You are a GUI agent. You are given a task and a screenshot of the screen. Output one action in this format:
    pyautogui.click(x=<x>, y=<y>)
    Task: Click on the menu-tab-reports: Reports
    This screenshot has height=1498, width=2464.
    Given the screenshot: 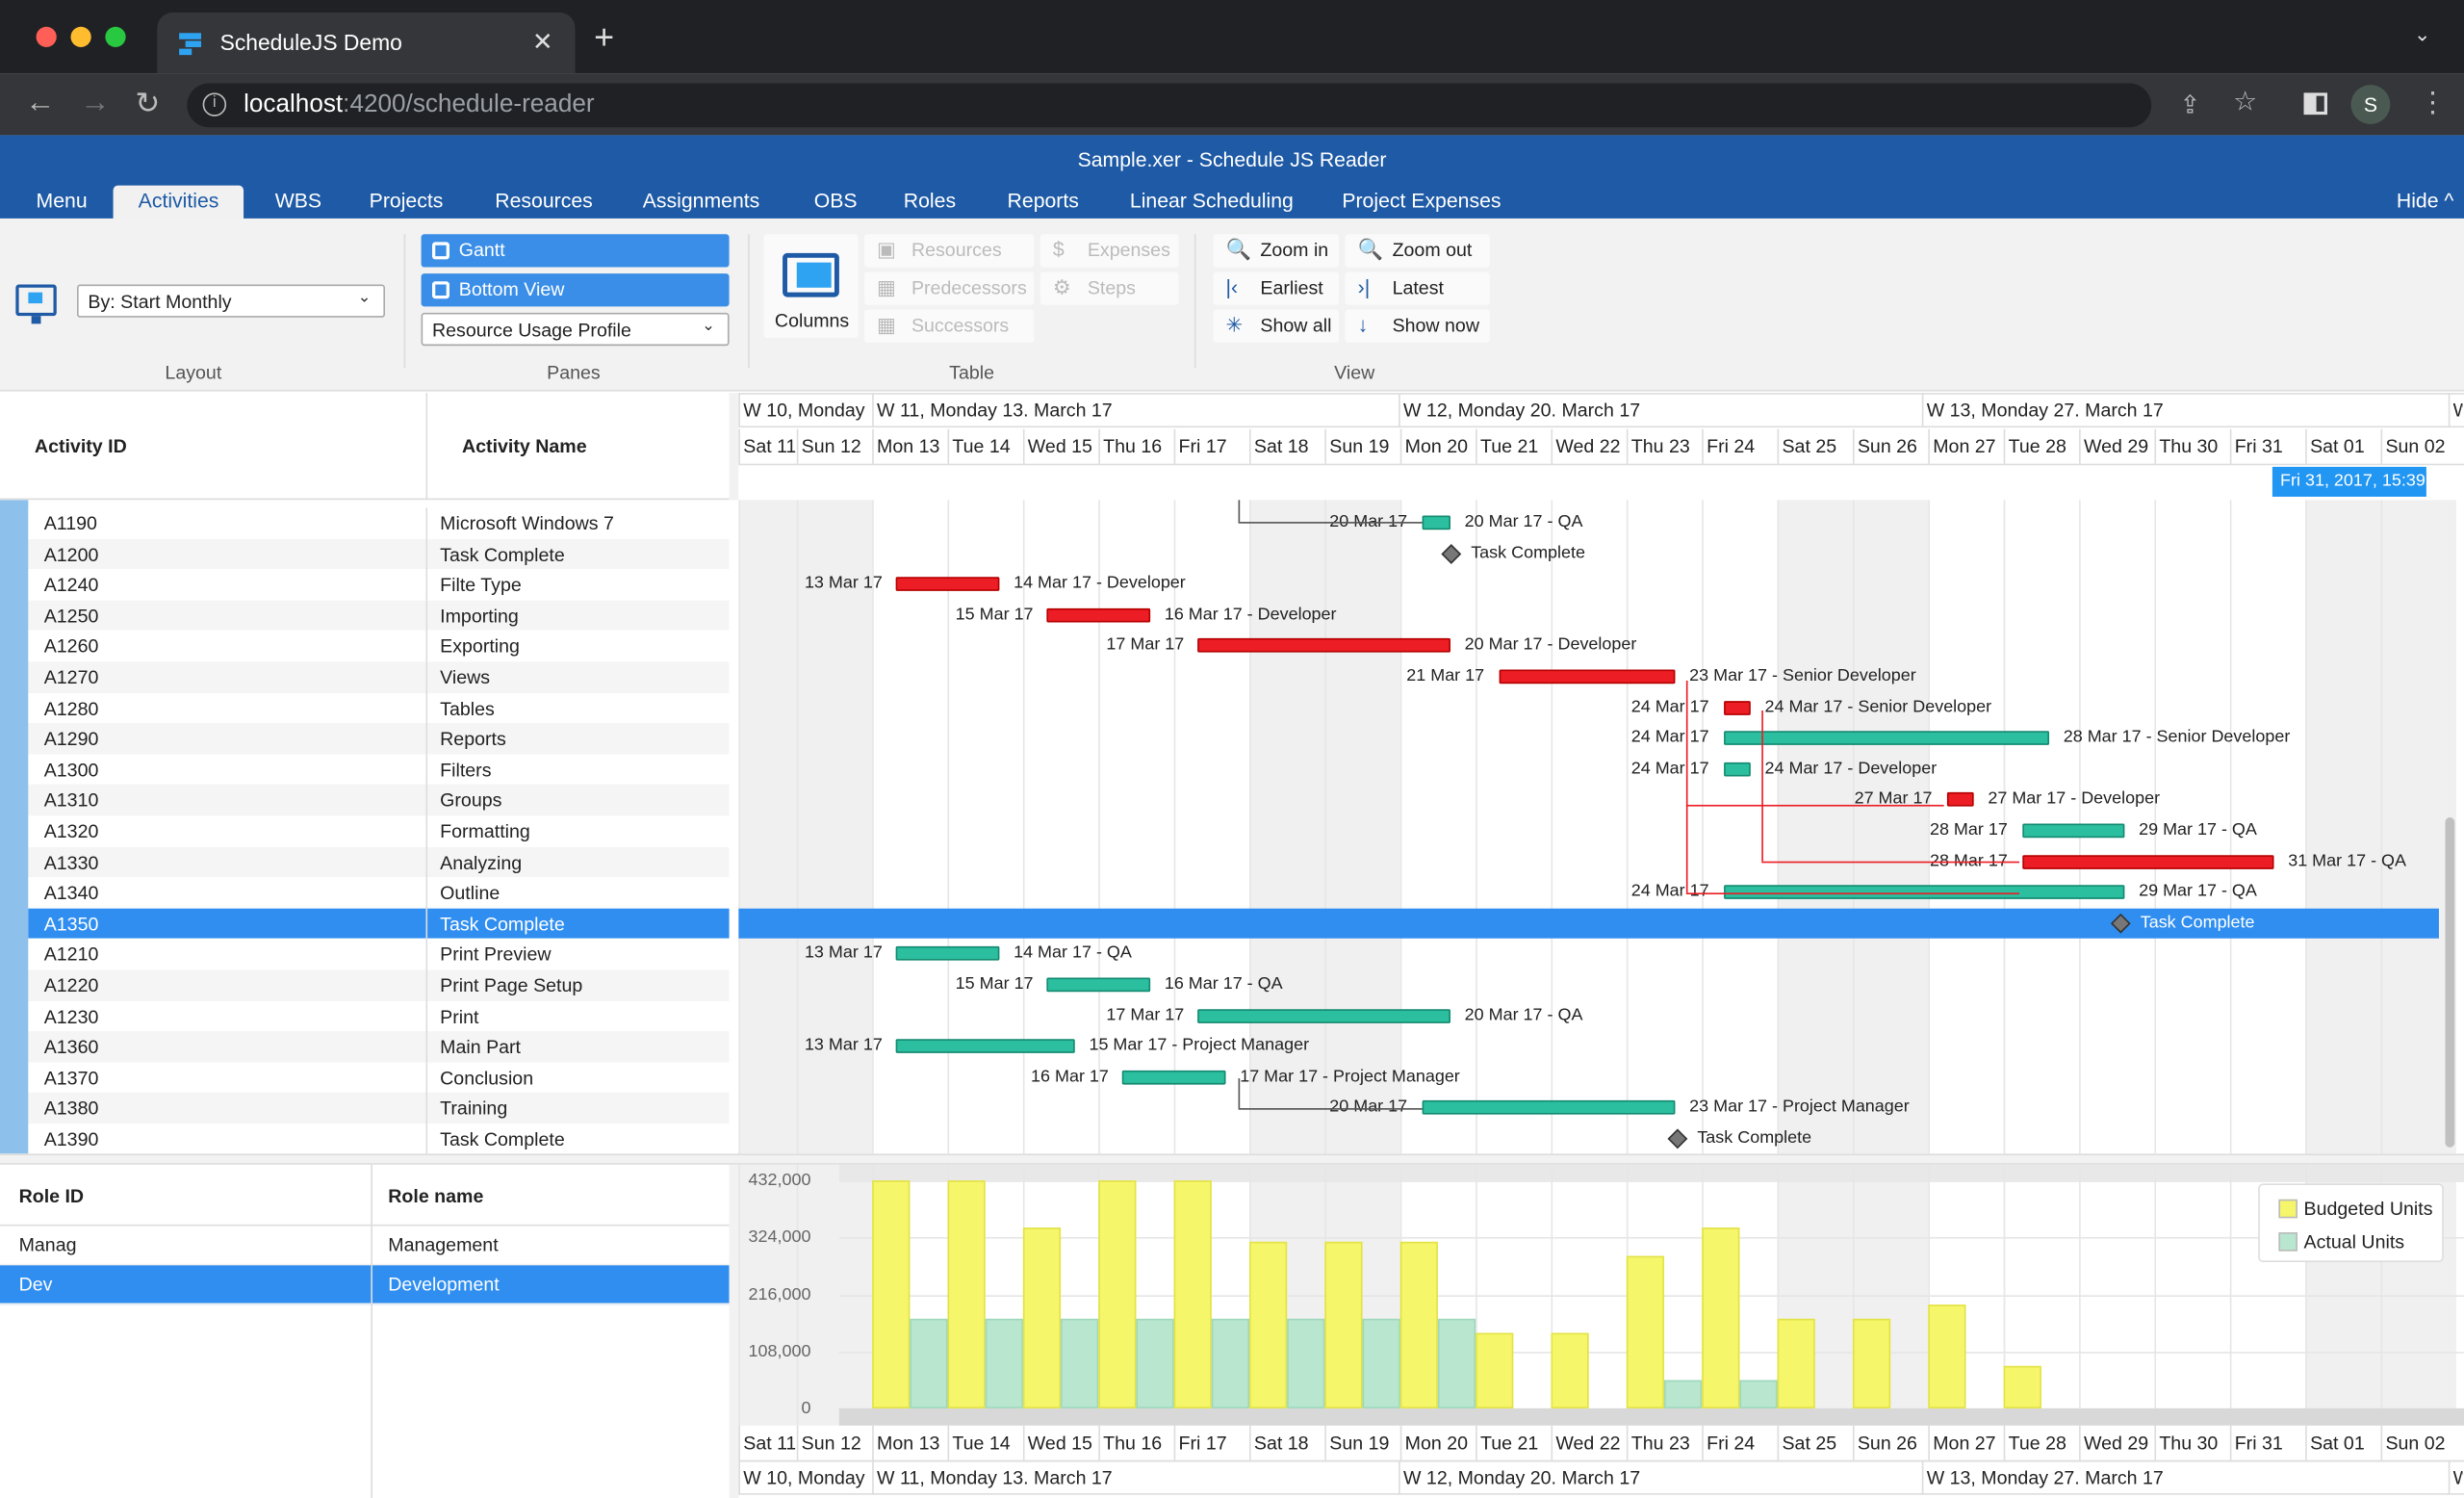 What is the action you would take?
    pyautogui.click(x=1043, y=200)
    